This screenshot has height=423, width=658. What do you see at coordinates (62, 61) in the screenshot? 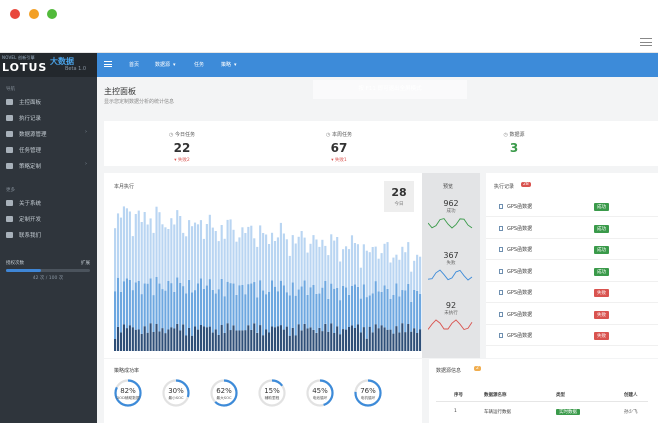
I see `logo-bigdata: 大数据` at bounding box center [62, 61].